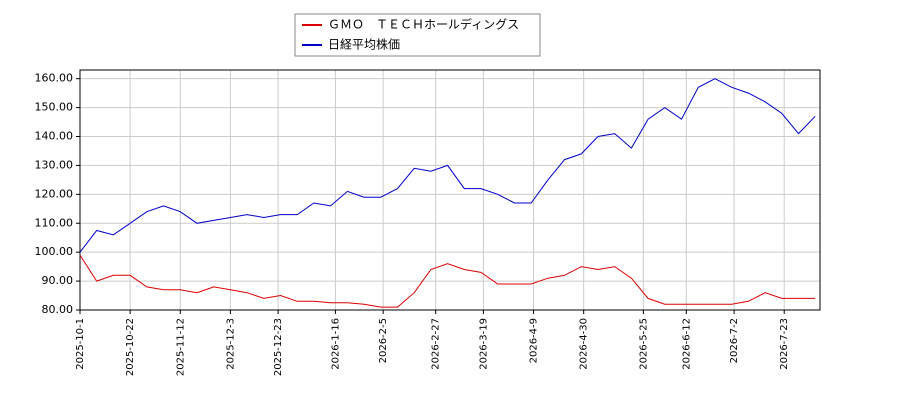 This screenshot has width=900, height=400. Describe the element at coordinates (686, 344) in the screenshot. I see `x-tick-label: 2026-6-12` at that location.